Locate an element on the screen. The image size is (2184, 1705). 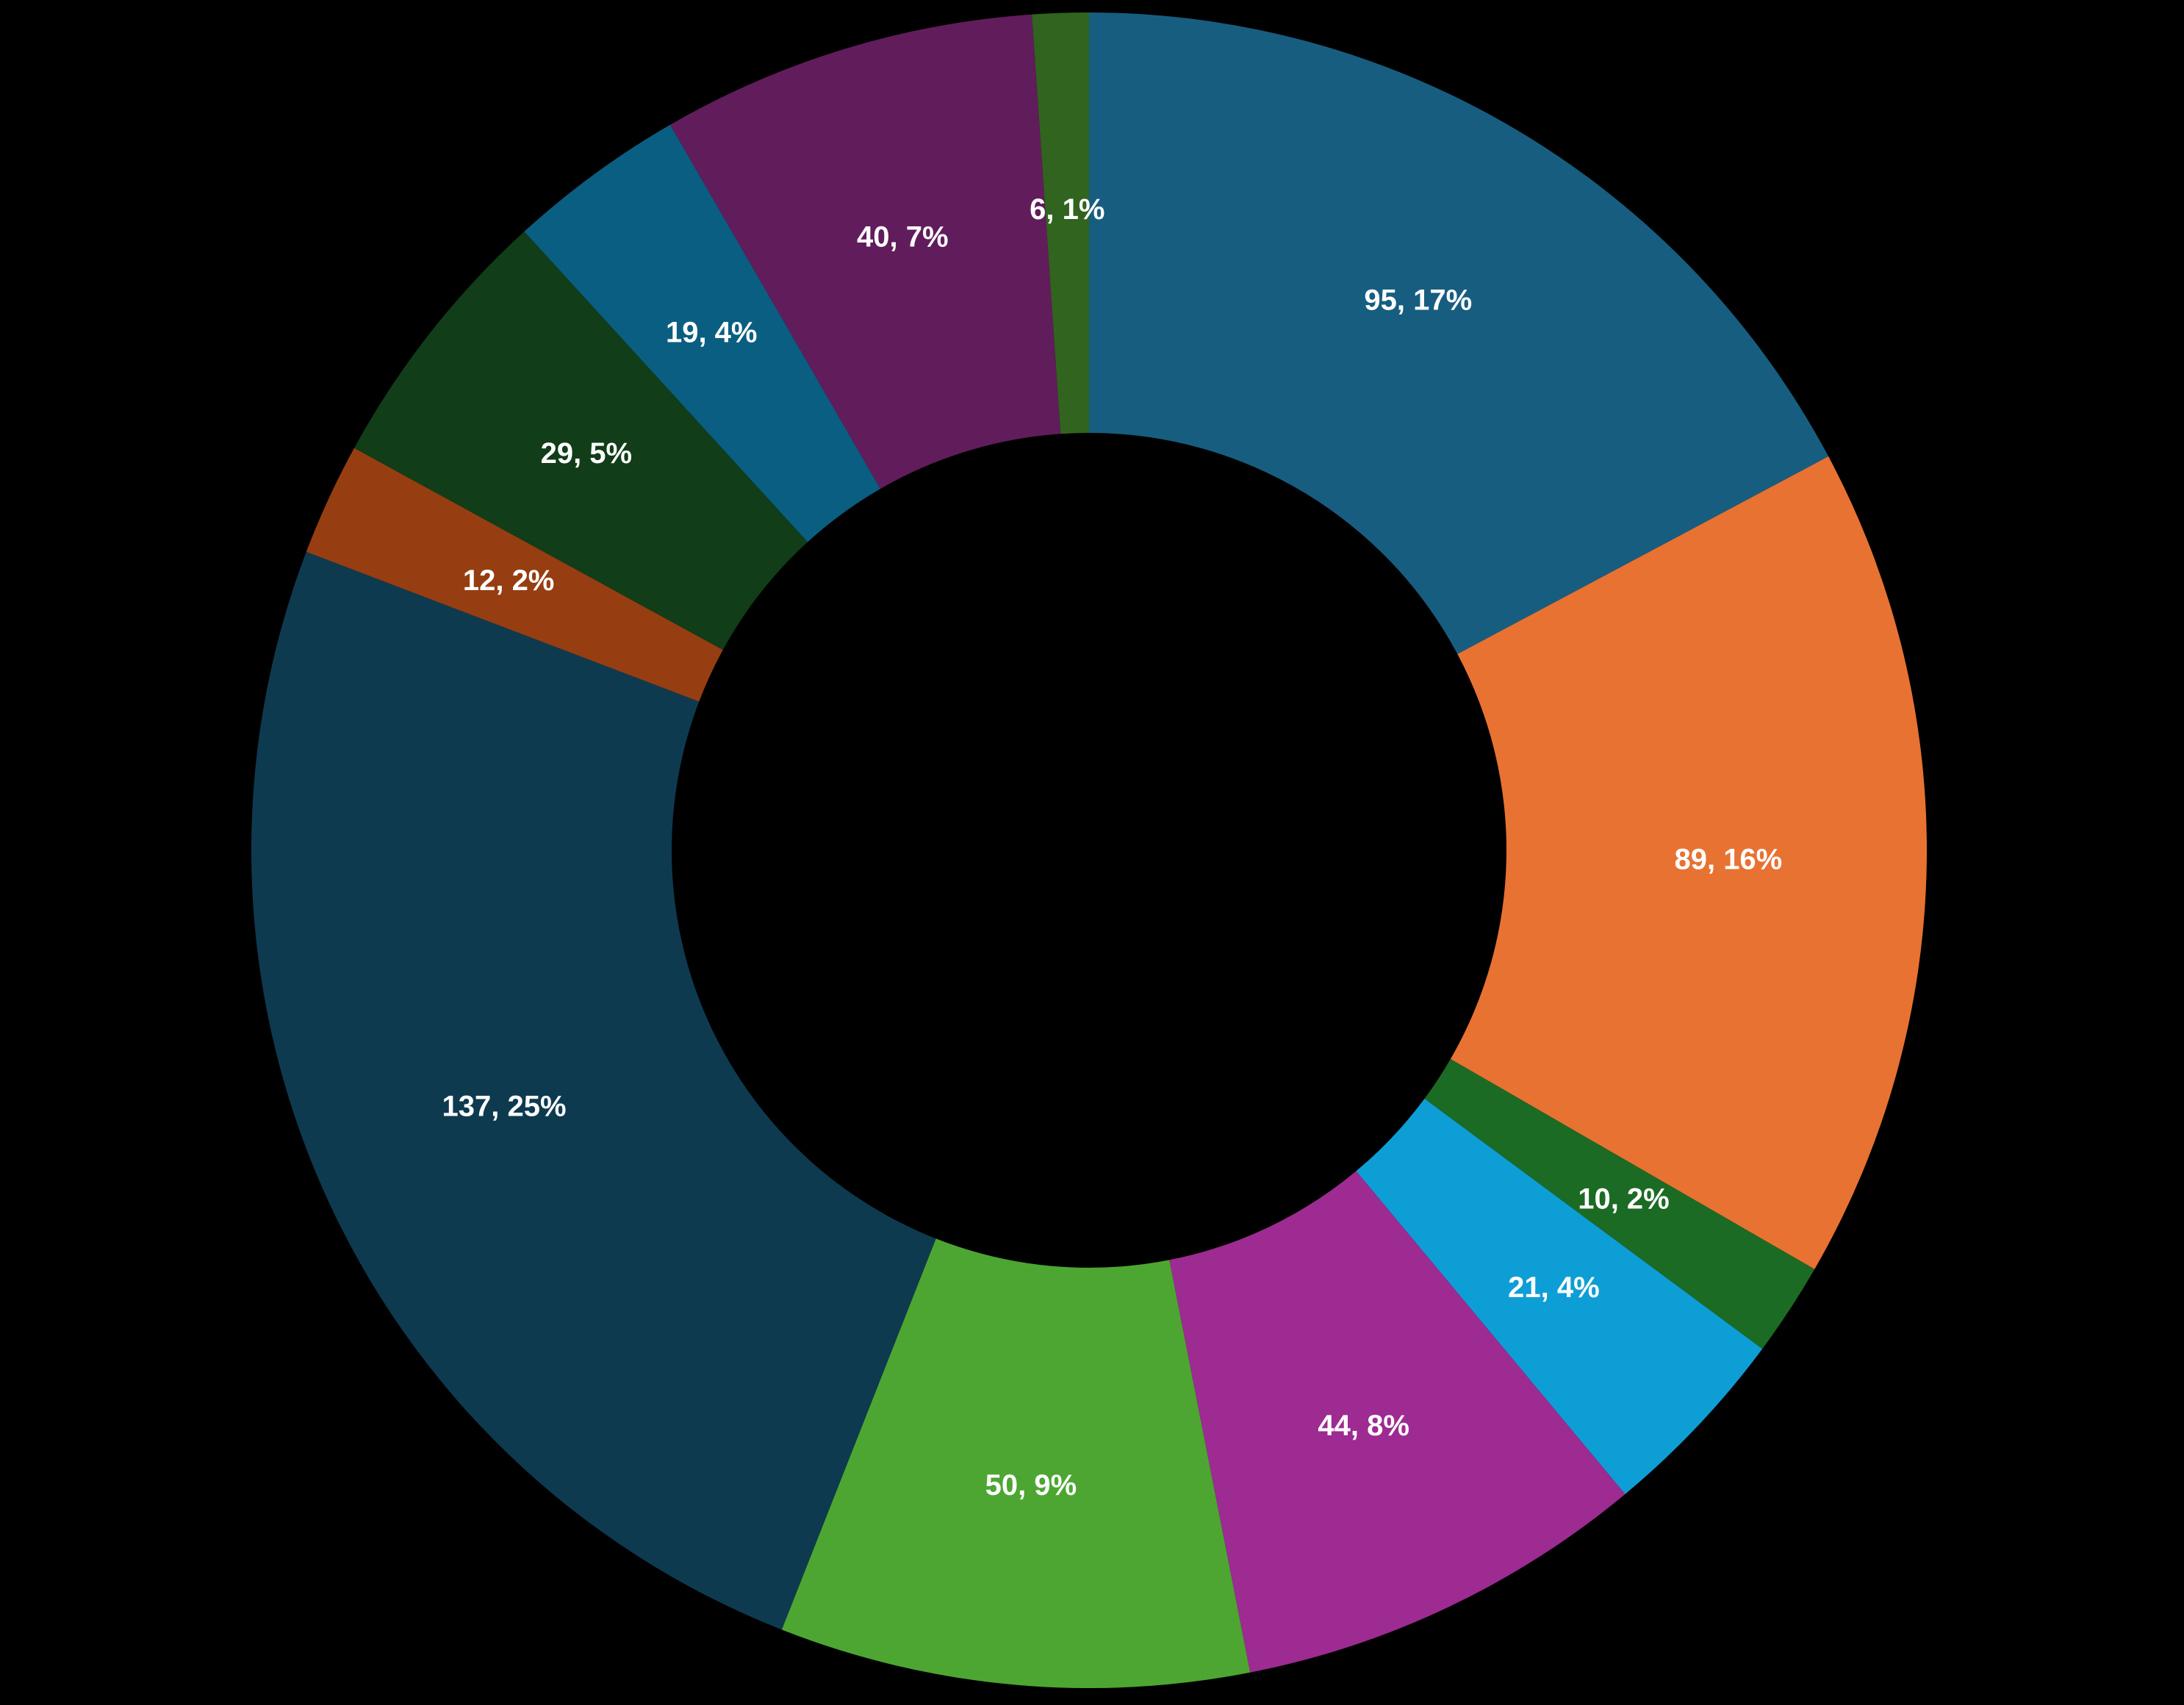
slice-label-10: 19, 4% is located at coordinates (712, 332).